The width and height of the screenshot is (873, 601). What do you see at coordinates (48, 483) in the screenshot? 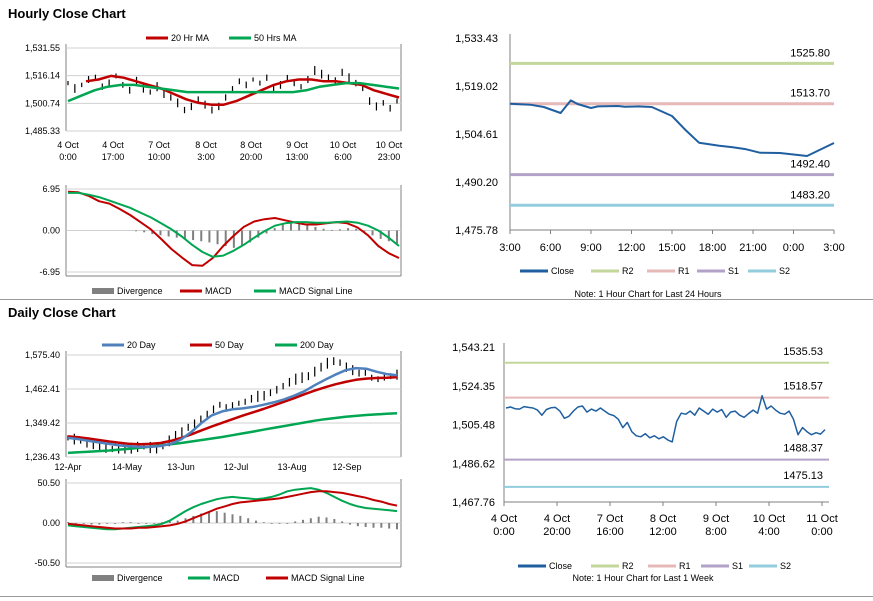
I see `daily-macd-y-tick-label: 50.50` at bounding box center [48, 483].